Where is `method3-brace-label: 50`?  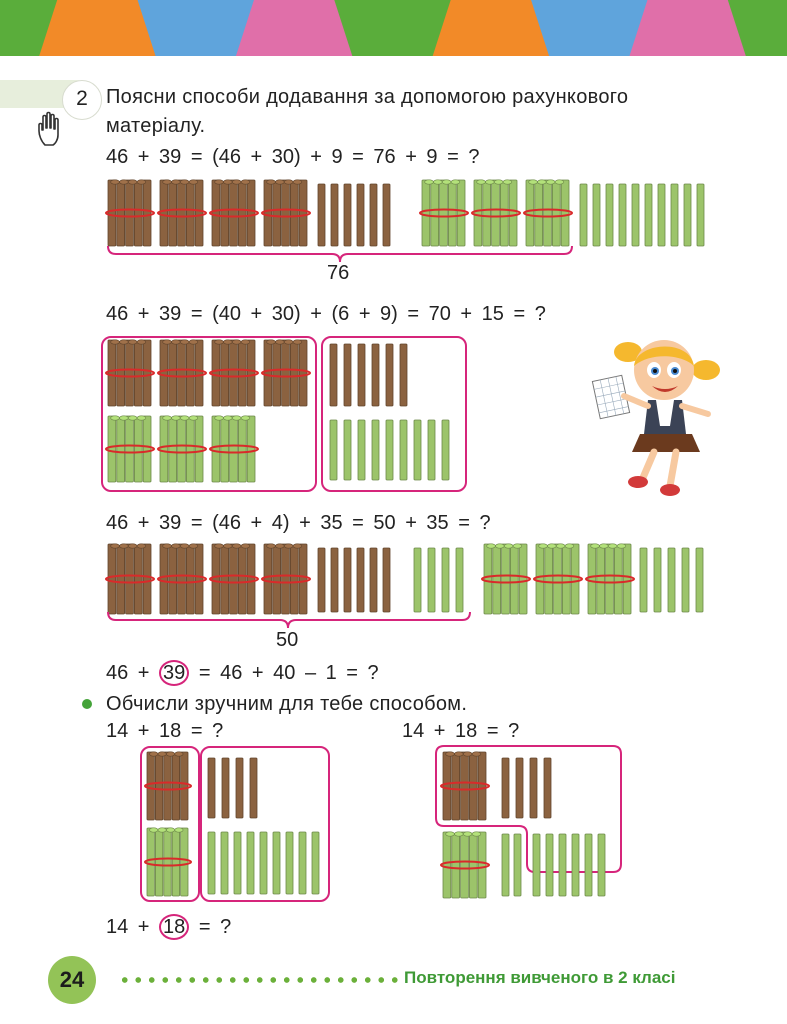 method3-brace-label: 50 is located at coordinates (287, 640).